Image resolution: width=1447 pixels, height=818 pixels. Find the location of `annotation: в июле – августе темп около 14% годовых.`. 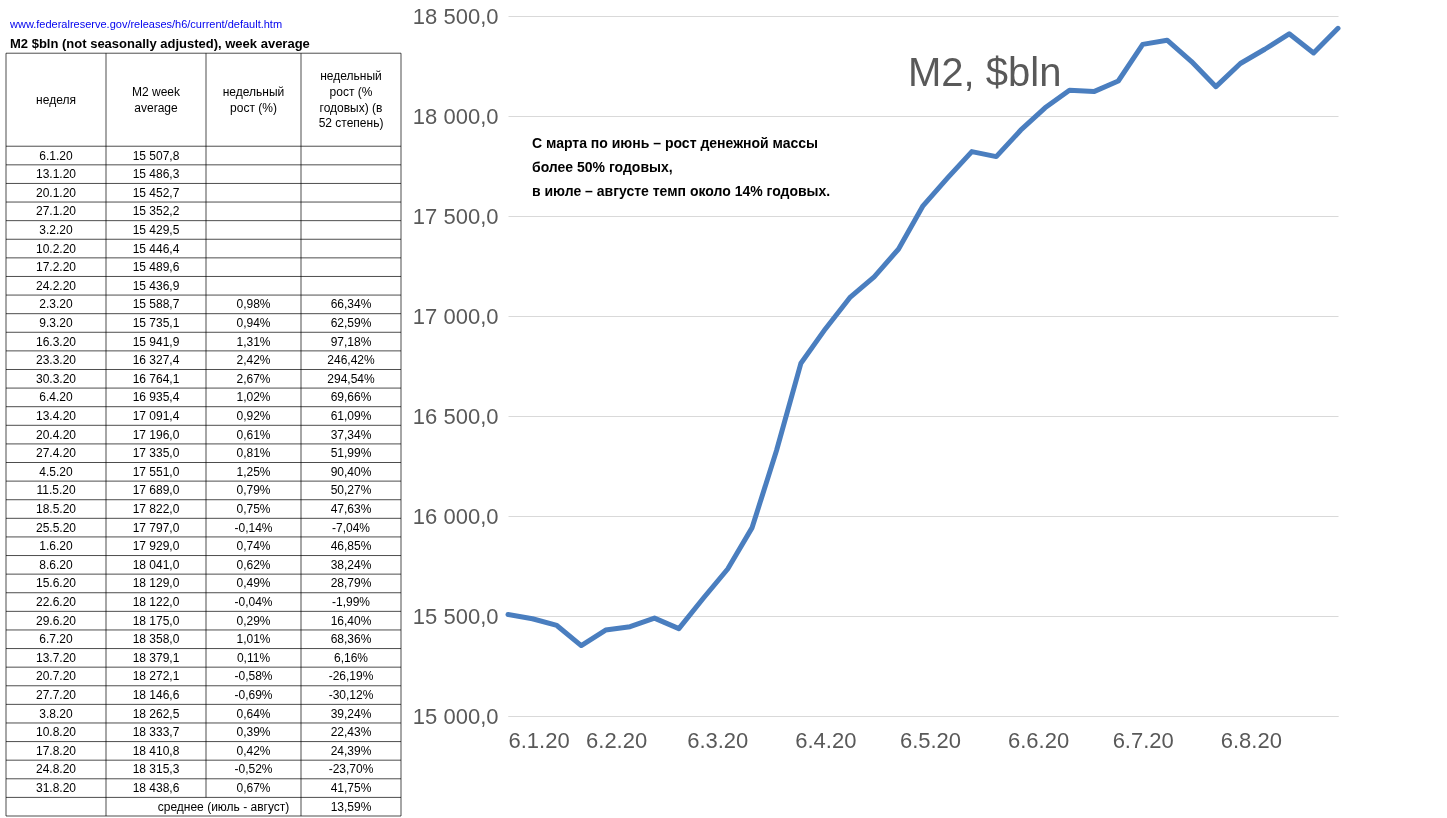

annotation: в июле – августе темп около 14% годовых. is located at coordinates (681, 191).